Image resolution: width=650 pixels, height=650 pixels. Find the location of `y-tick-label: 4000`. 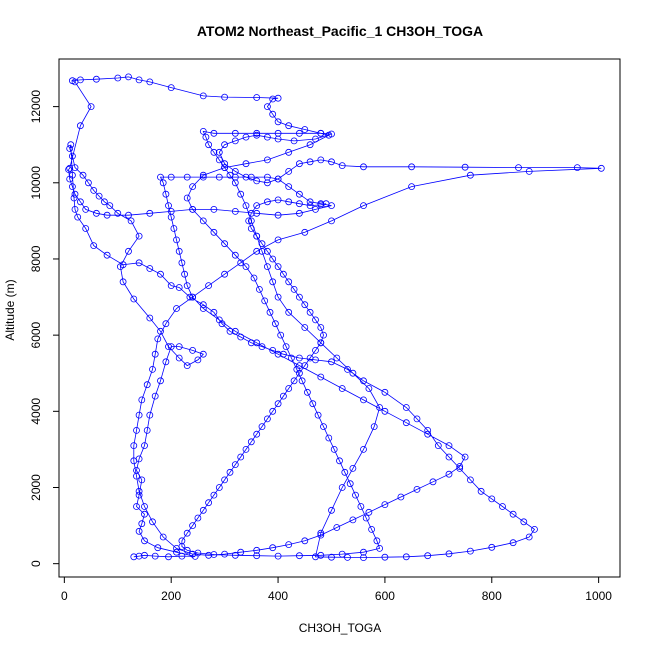

y-tick-label: 4000 is located at coordinates (36, 411).